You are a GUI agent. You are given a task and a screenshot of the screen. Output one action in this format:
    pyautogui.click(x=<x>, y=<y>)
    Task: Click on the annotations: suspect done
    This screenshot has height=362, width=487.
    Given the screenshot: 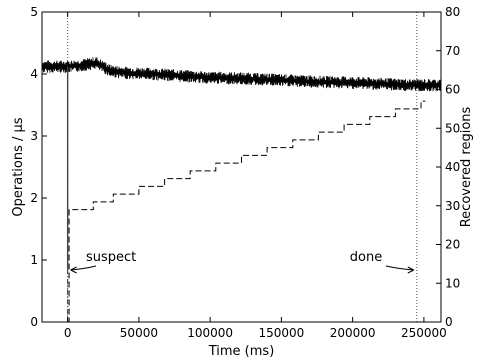 What is the action you would take?
    pyautogui.click(x=242, y=261)
    